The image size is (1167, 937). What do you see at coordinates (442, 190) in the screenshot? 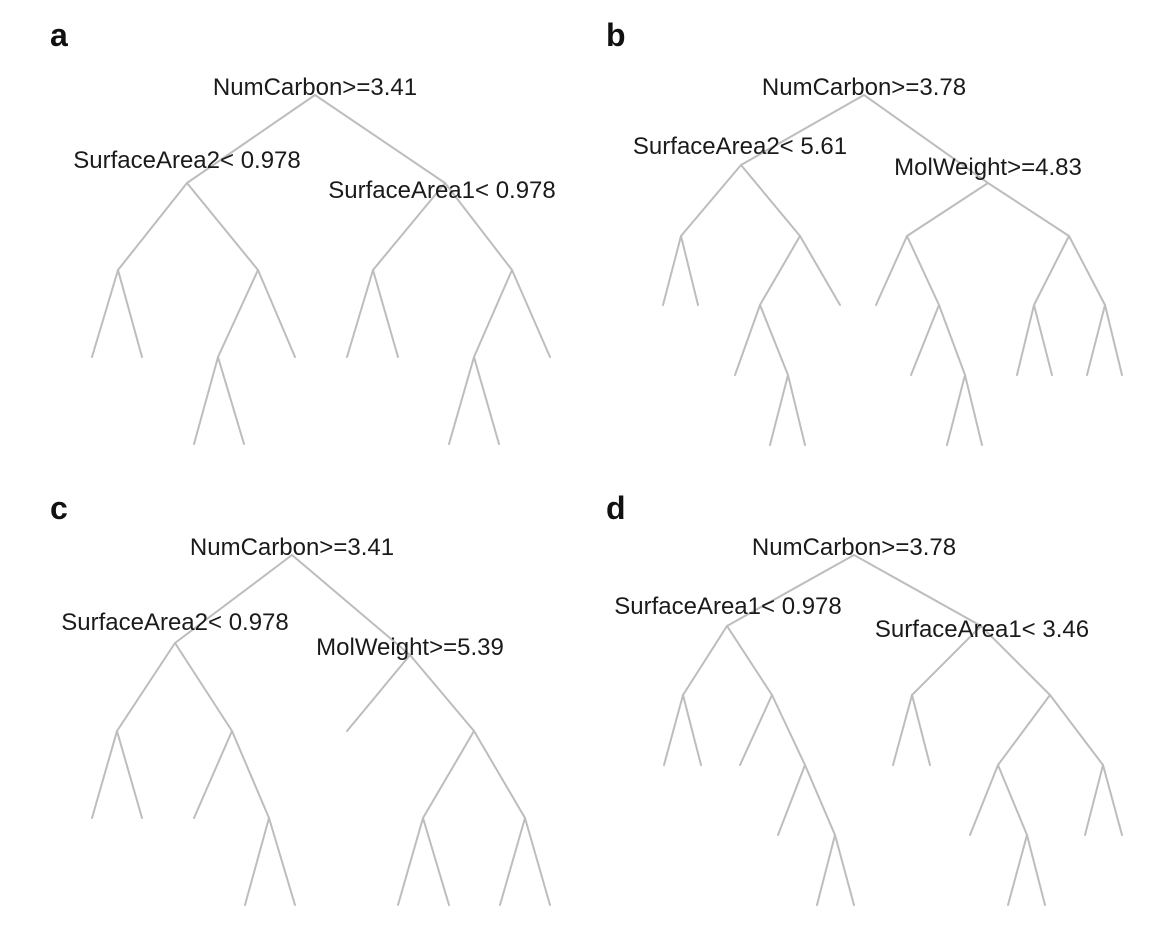
I see `split-label-right-a: SurfaceArea1< 0.978` at bounding box center [442, 190].